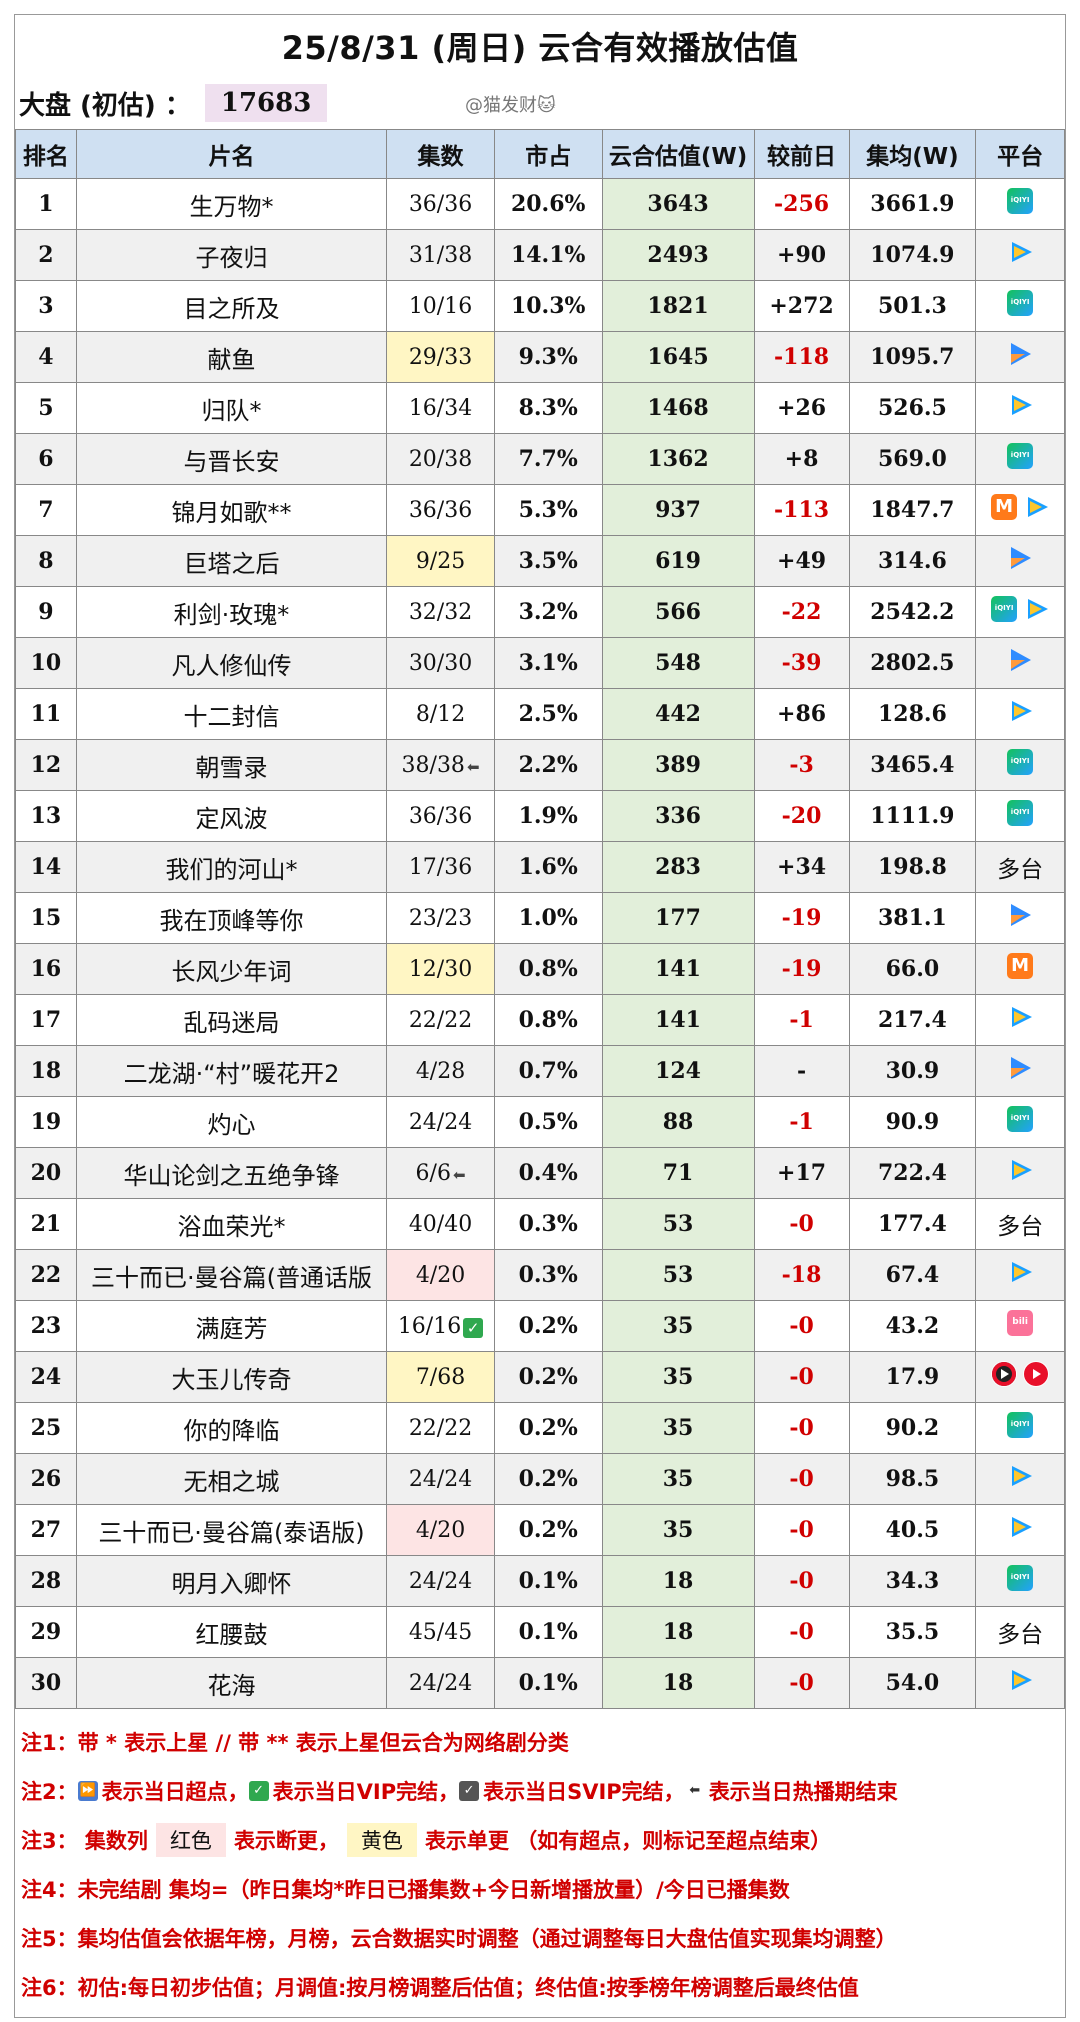  Describe the element at coordinates (678, 1581) in the screenshot. I see `yunhe-cell: 18` at that location.